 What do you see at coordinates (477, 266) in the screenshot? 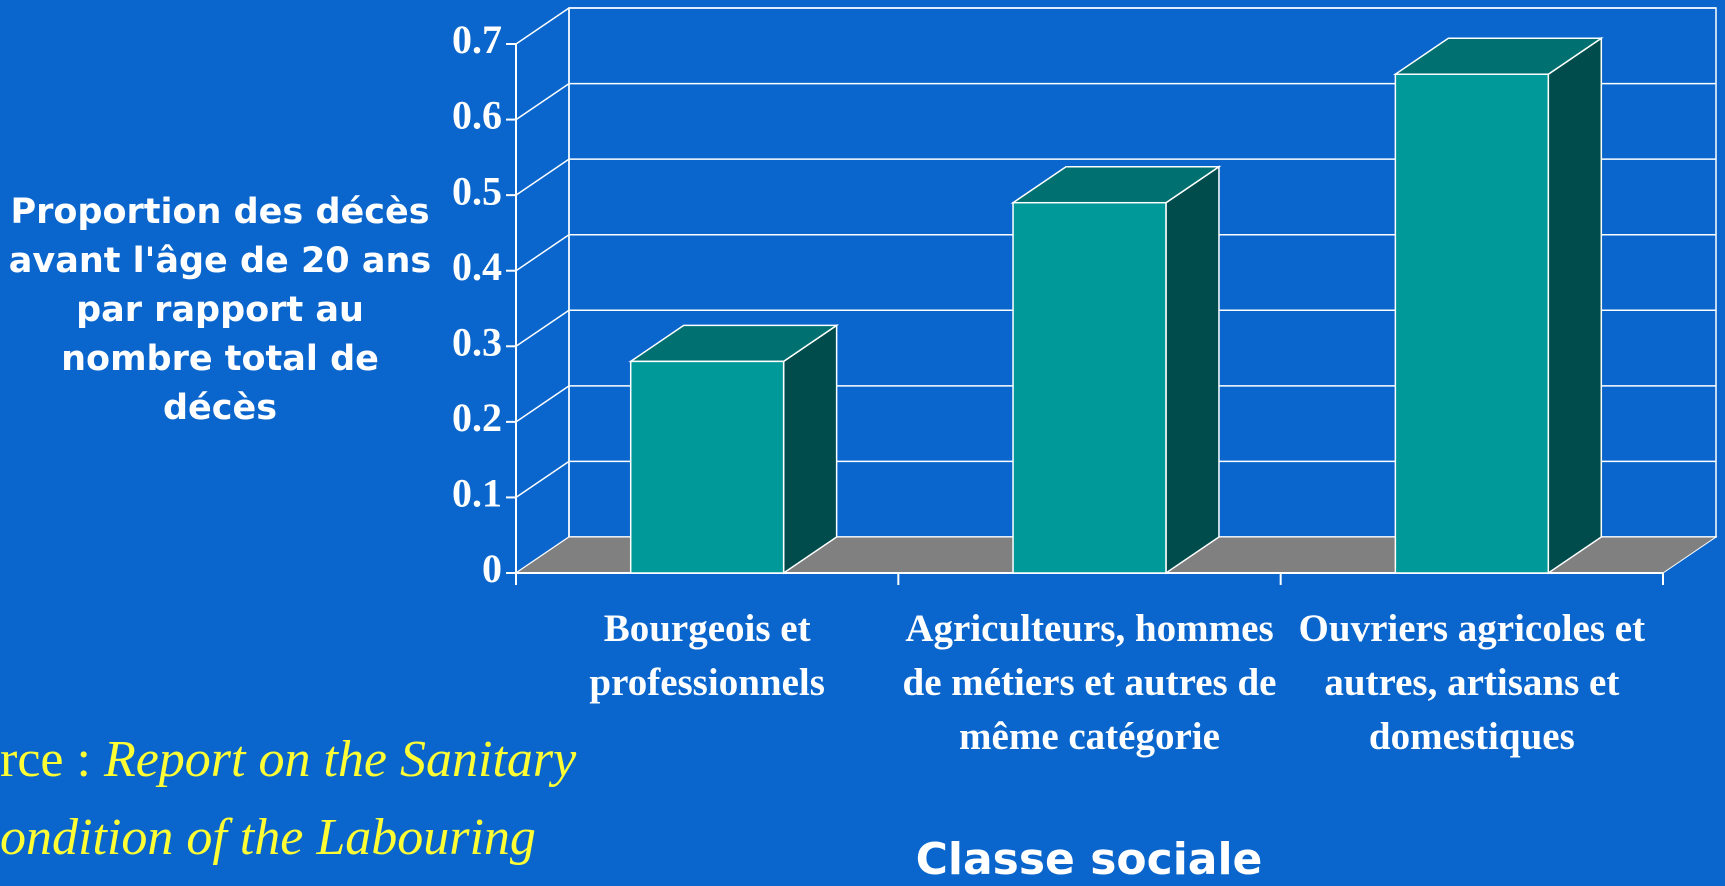
I see `y-tick-label: 0.4` at bounding box center [477, 266].